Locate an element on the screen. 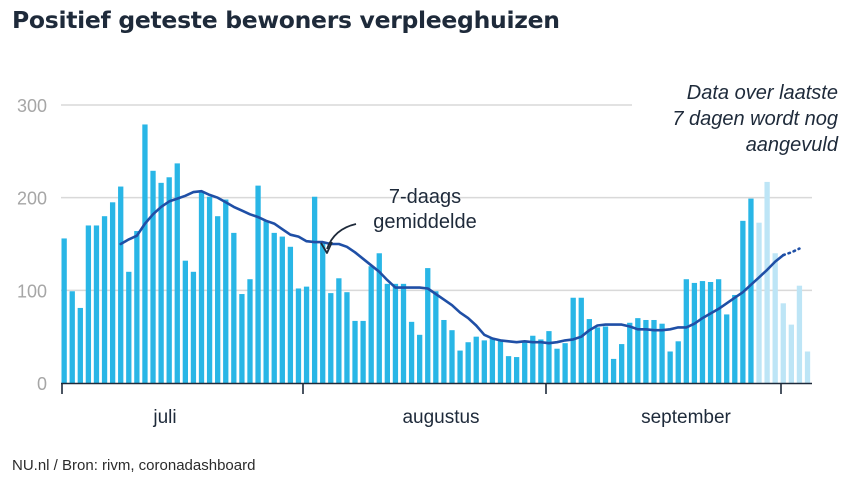  y-axis-ticks: 300 200 100 0 is located at coordinates (32, 245).